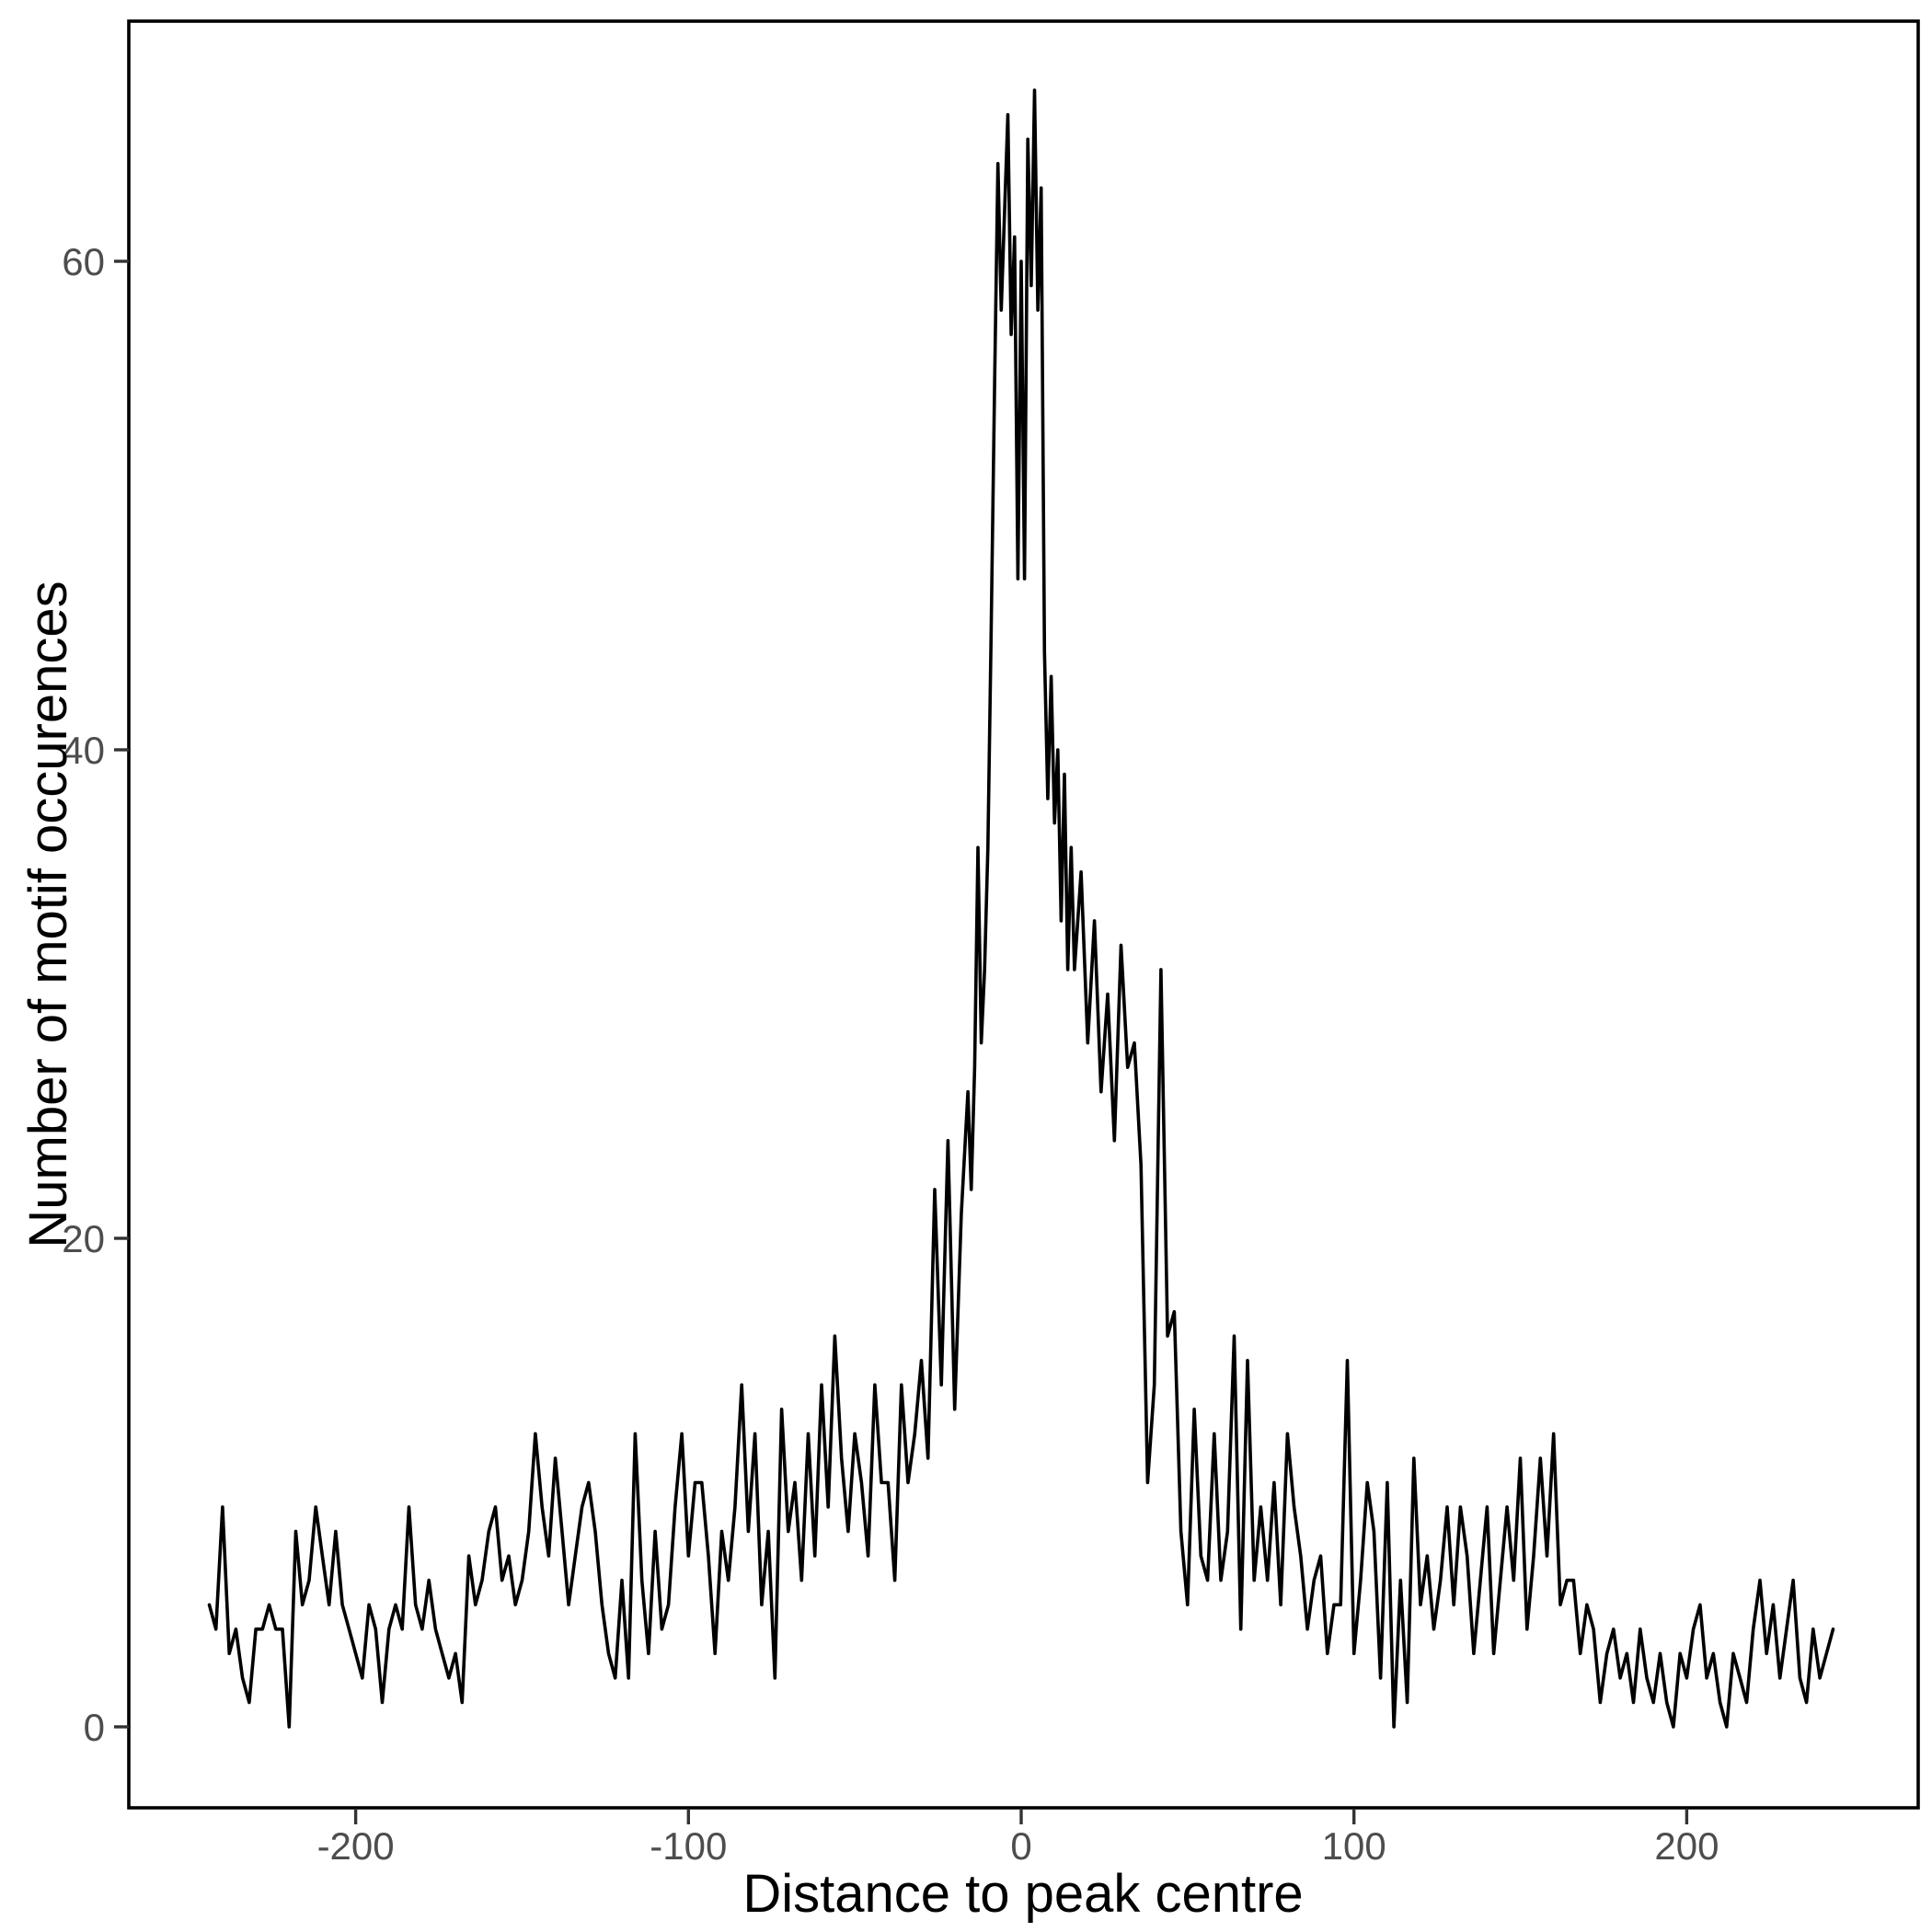 This screenshot has height=1932, width=1932. Describe the element at coordinates (94, 1727) in the screenshot. I see `y-axis-tick-label: 0` at that location.